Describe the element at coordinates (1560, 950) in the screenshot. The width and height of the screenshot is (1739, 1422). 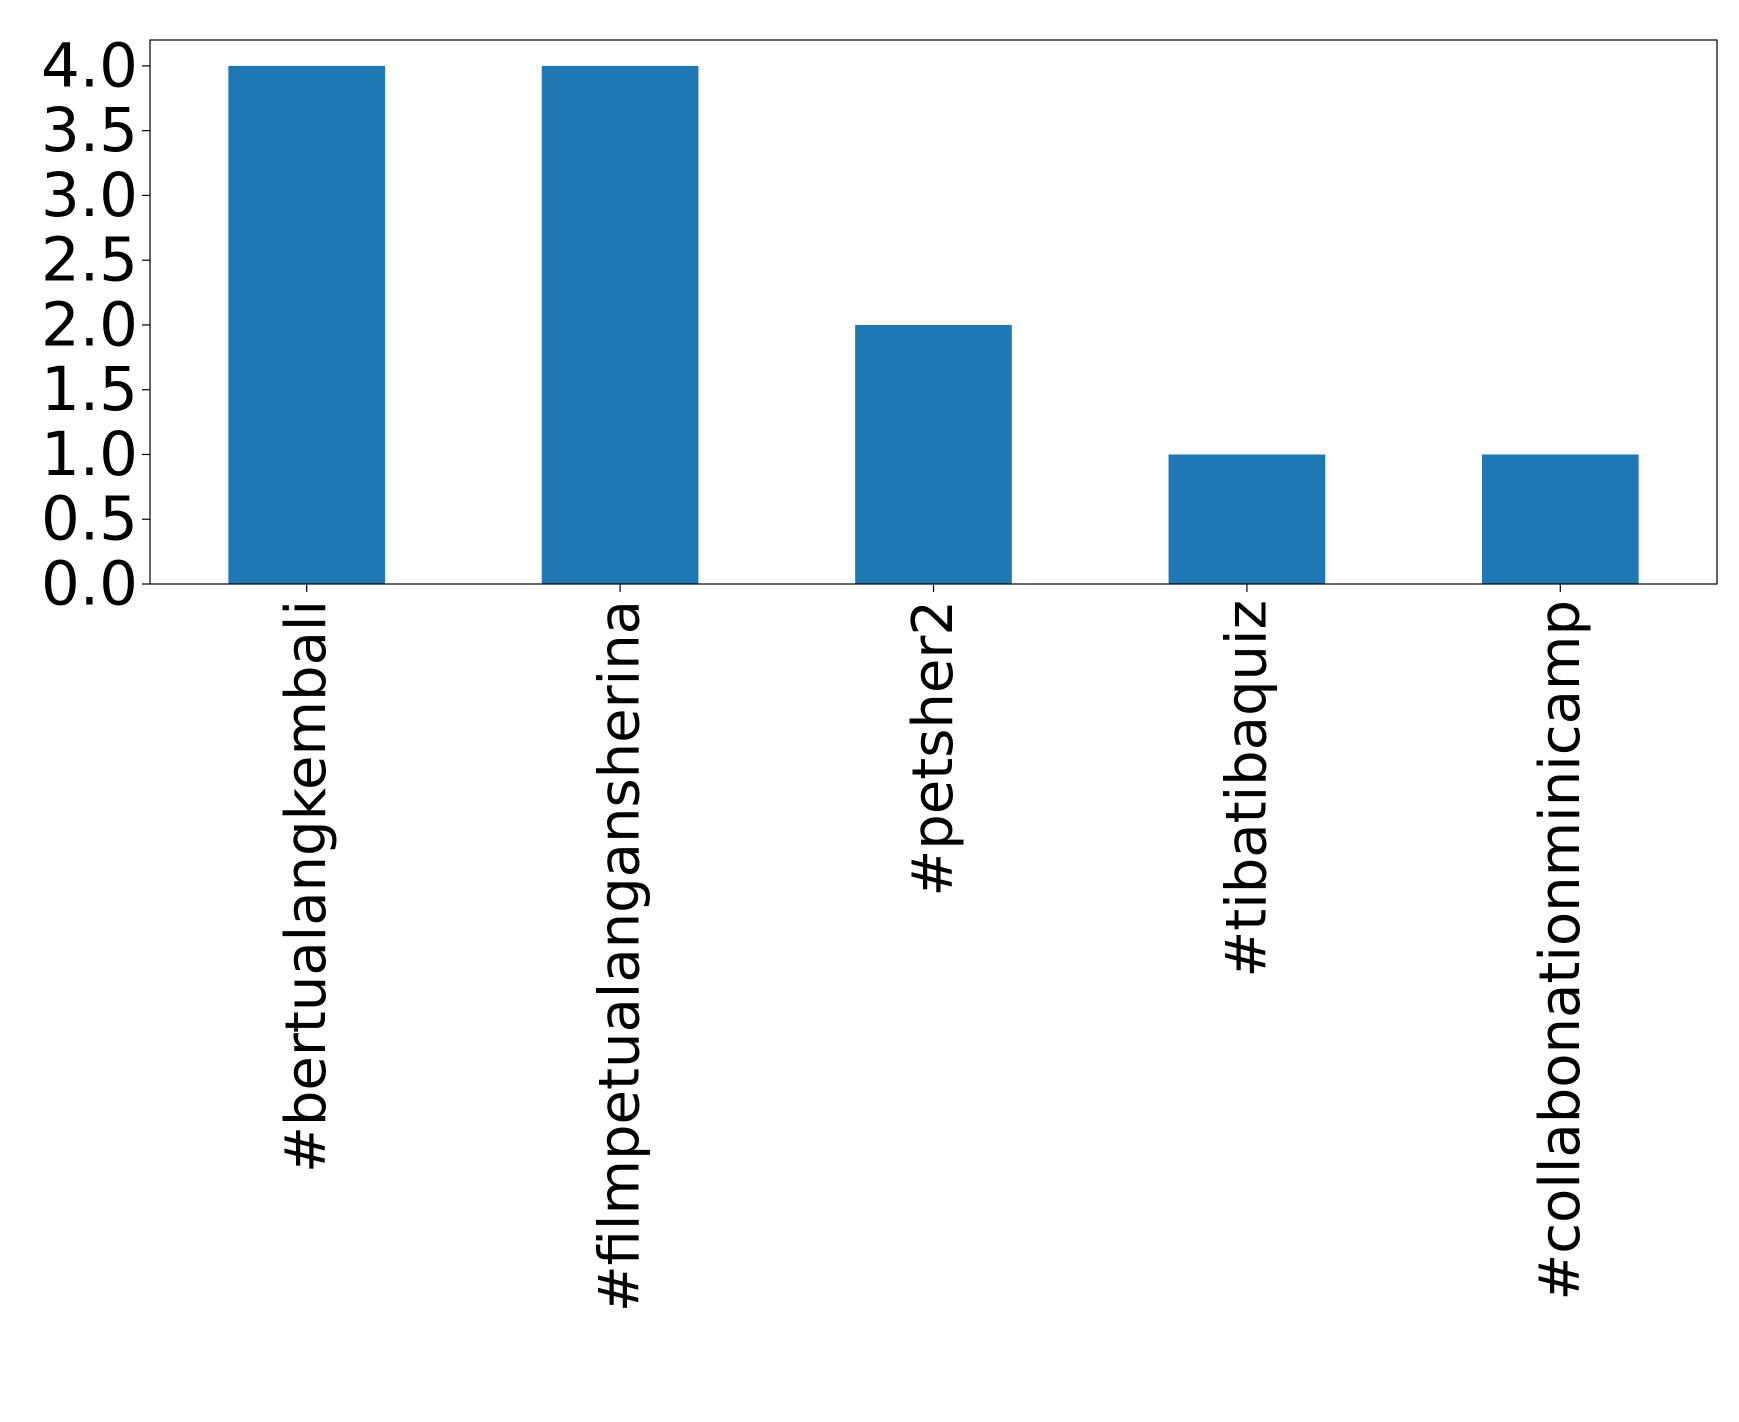
I see `x-tick-label: #collabonationminicamp` at that location.